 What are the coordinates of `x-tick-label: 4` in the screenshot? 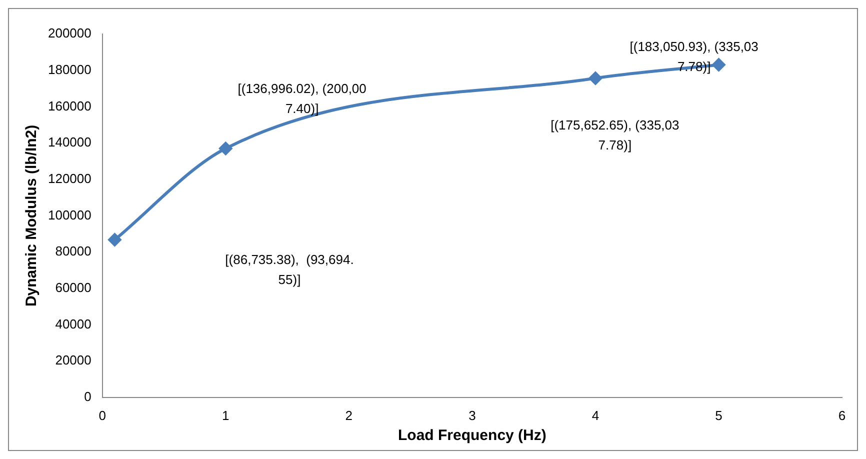 It's located at (596, 415).